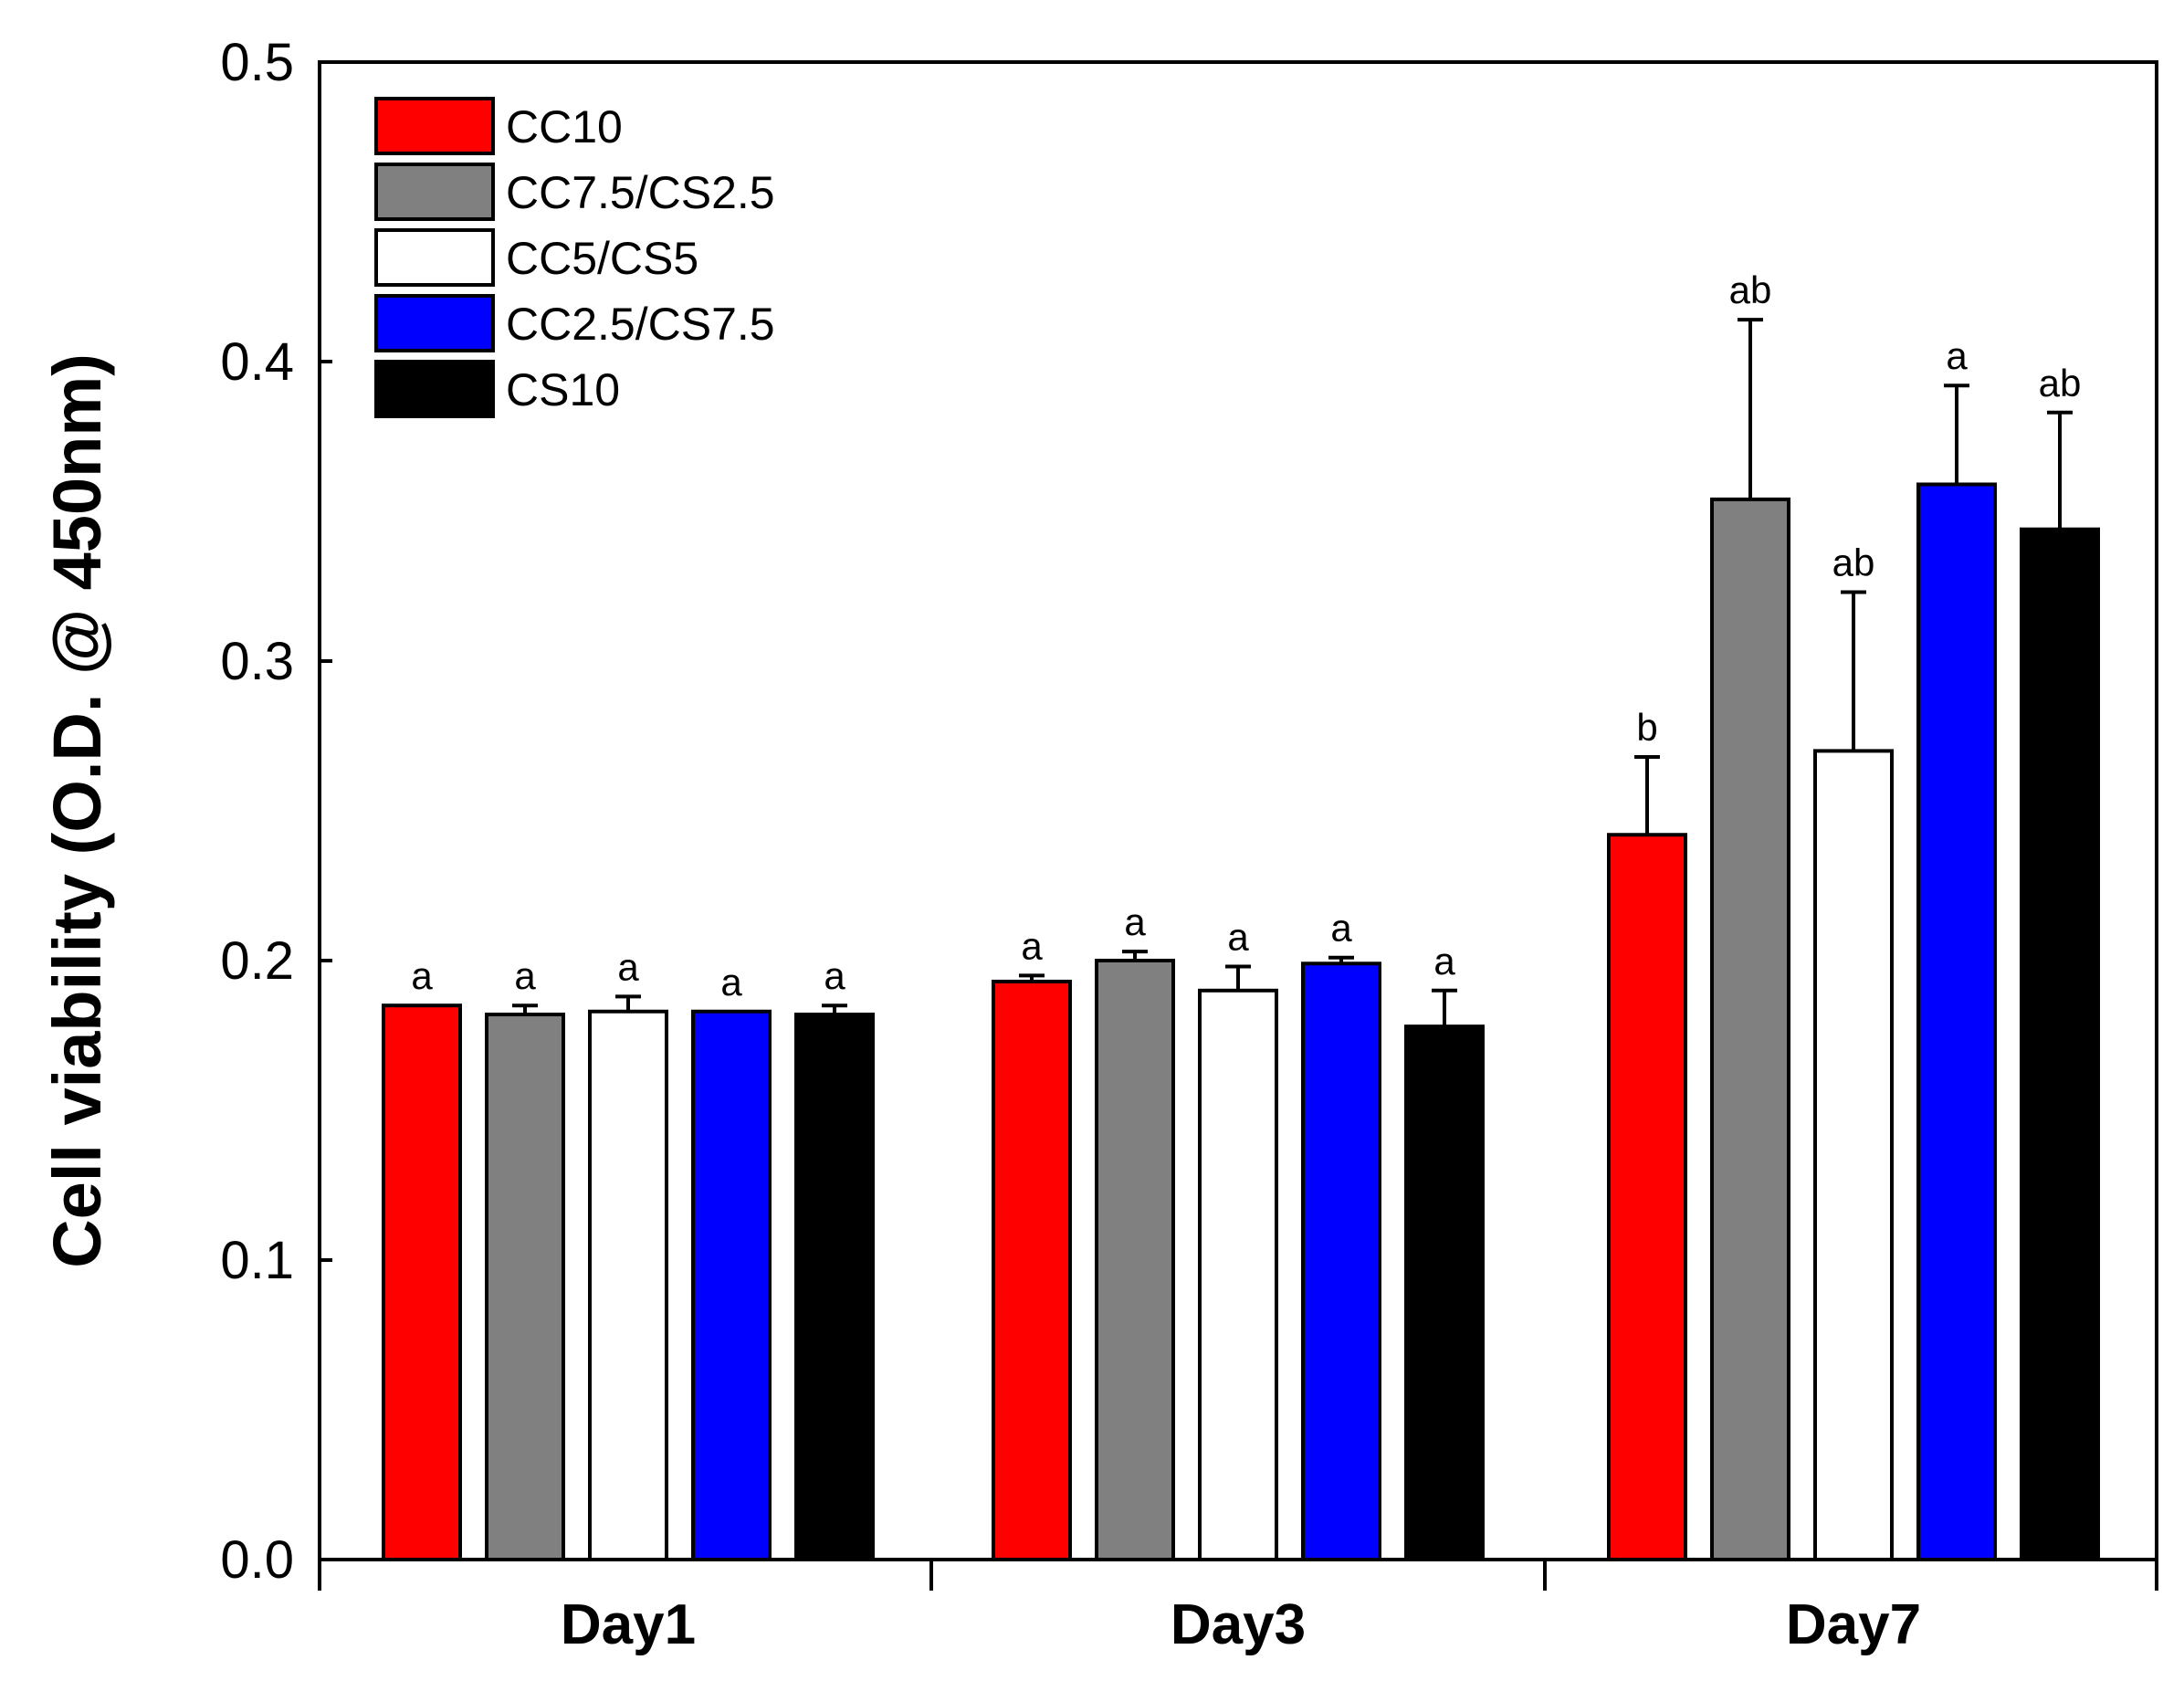 Image resolution: width=2184 pixels, height=1681 pixels. Describe the element at coordinates (602, 258) in the screenshot. I see `legend-label: CC5/CS5` at that location.